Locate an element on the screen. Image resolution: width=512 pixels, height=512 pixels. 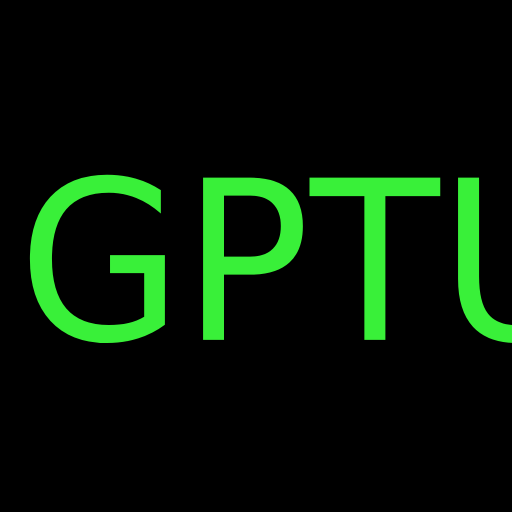
logo-letter-t: T is located at coordinates (375, 263).